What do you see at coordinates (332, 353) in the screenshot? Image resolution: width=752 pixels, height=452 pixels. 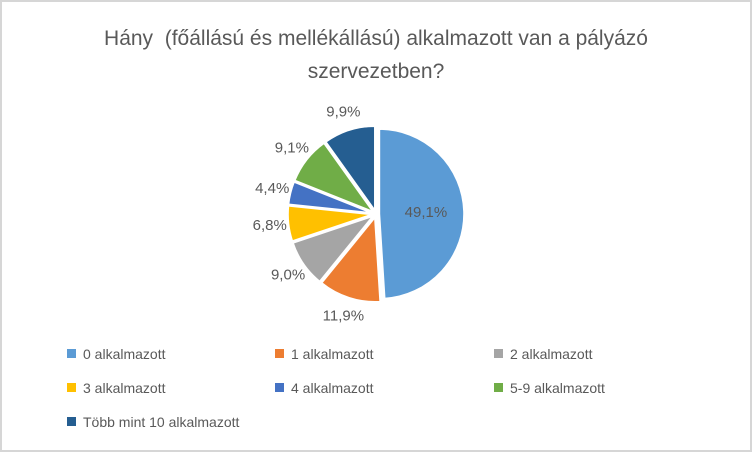 I see `legend-label: 1 alkalmazott` at bounding box center [332, 353].